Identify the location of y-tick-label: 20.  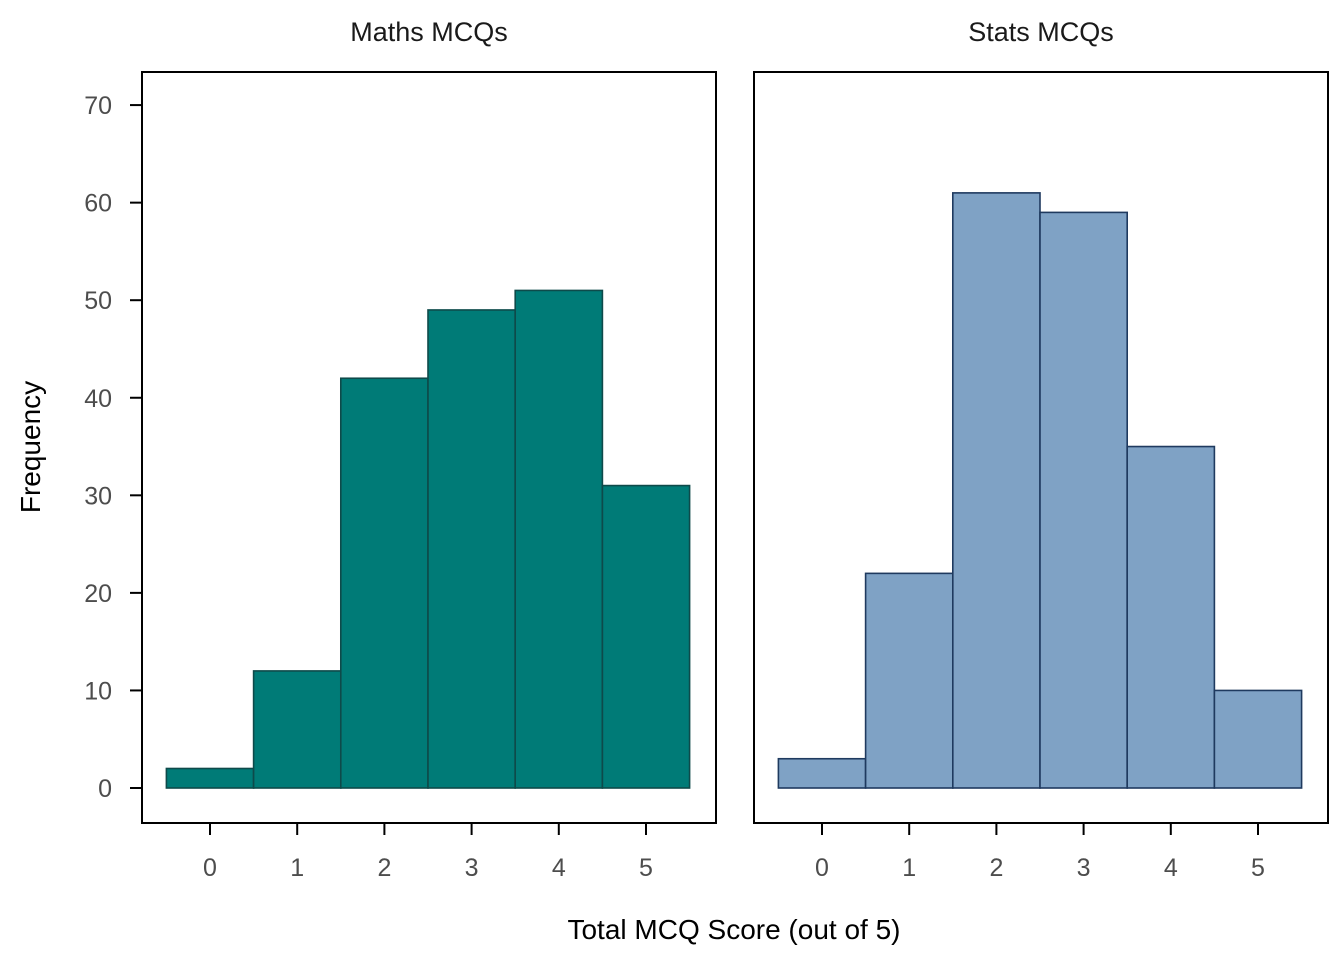
(98, 594).